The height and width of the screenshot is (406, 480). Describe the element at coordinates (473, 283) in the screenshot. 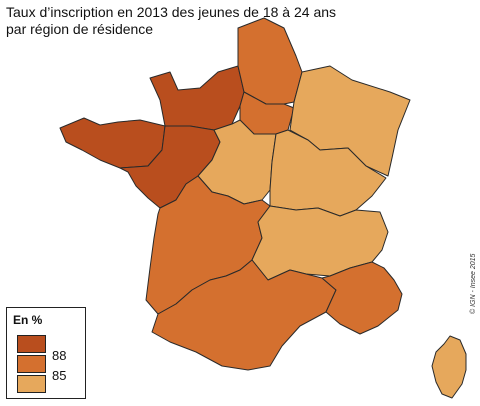

I see `copyright-notice: © IGN - Insee 2015` at that location.